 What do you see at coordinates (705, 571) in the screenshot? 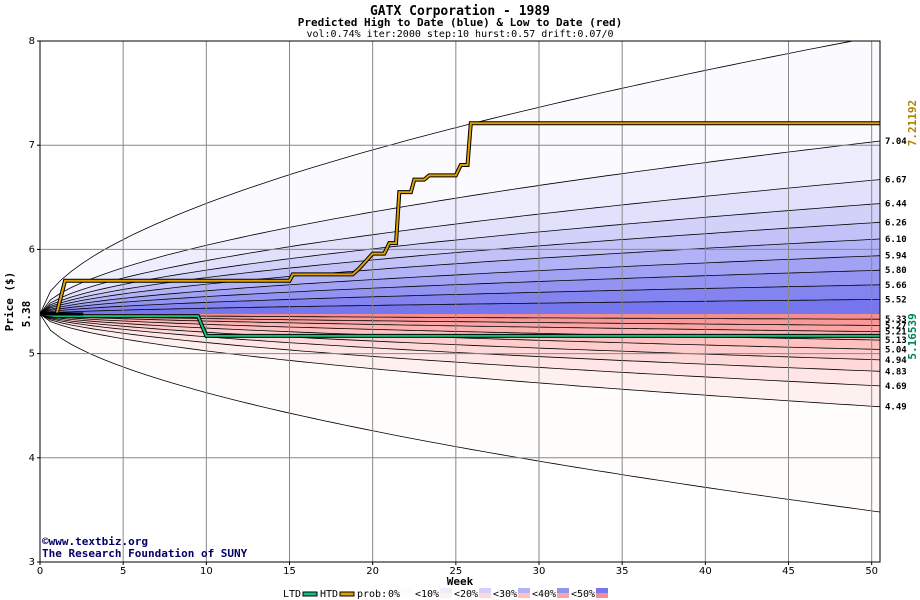
I see `x-tick-label: 40` at bounding box center [705, 571].